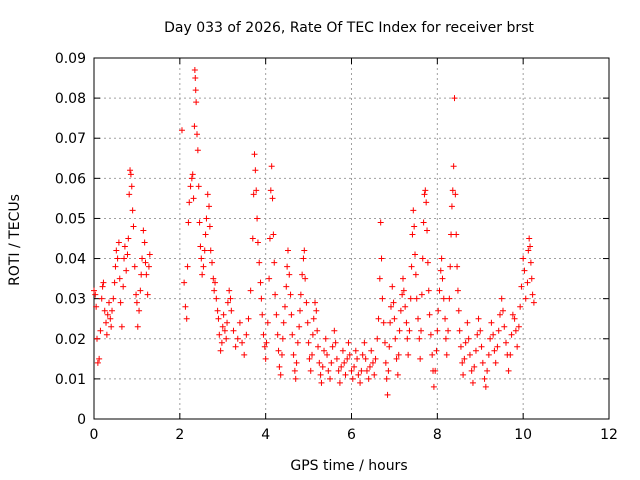 The image size is (640, 480). Describe the element at coordinates (523, 435) in the screenshot. I see `x-tick-label: 10` at that location.